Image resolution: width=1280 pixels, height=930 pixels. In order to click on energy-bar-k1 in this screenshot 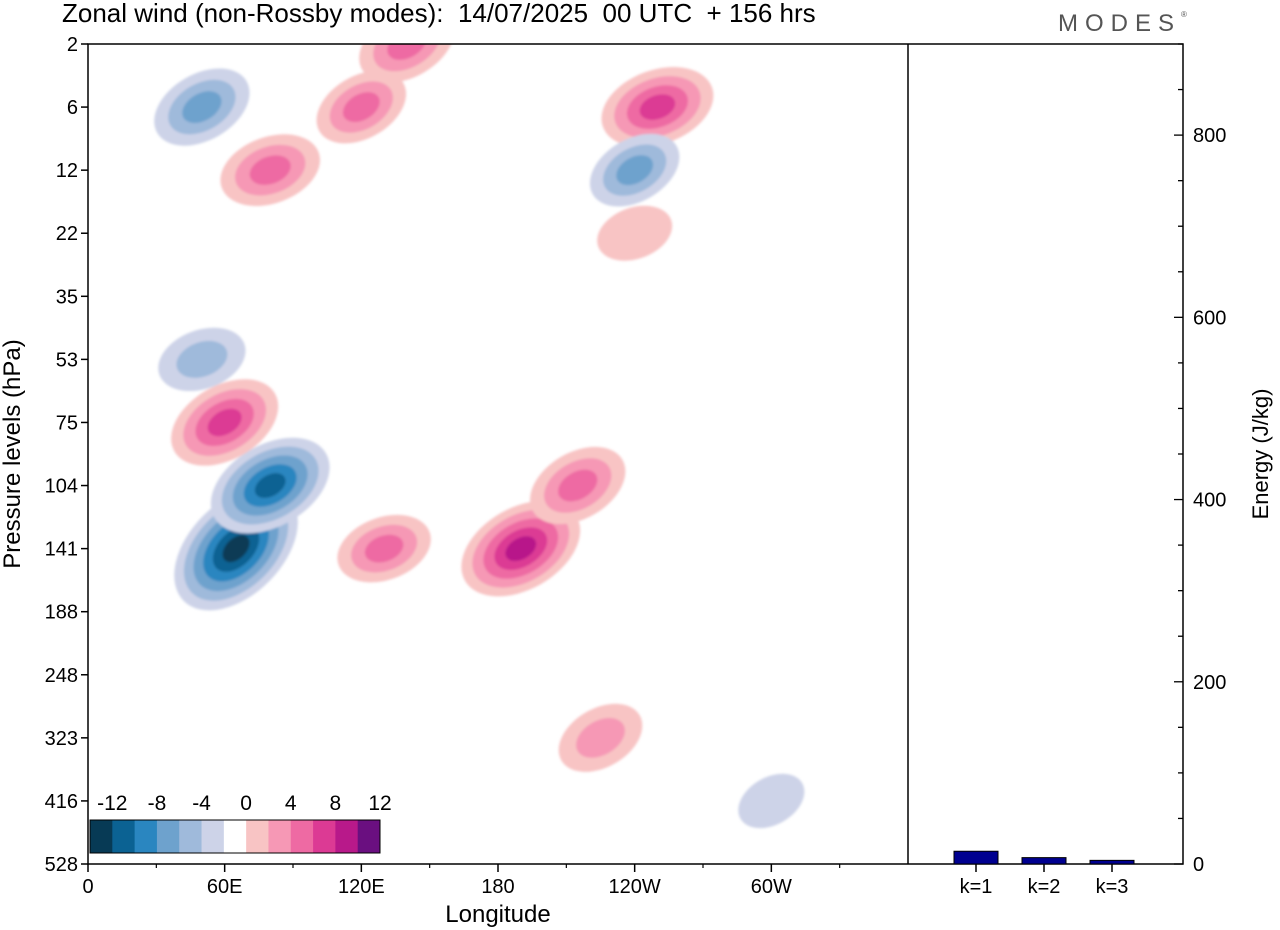, I will do `click(976, 857)`.